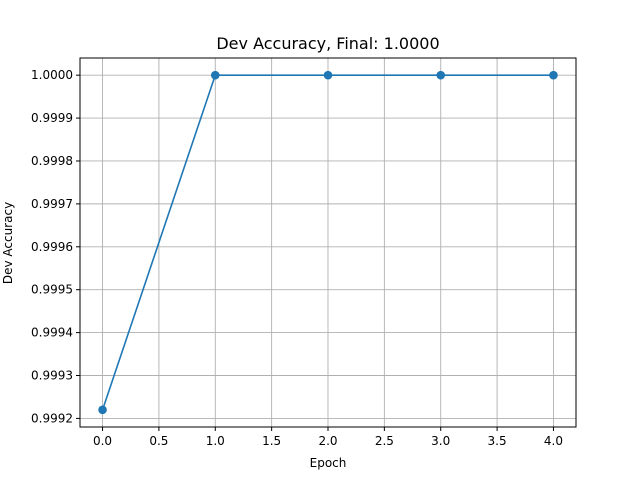 The image size is (640, 480). I want to click on x-tick-label: 2.5, so click(384, 441).